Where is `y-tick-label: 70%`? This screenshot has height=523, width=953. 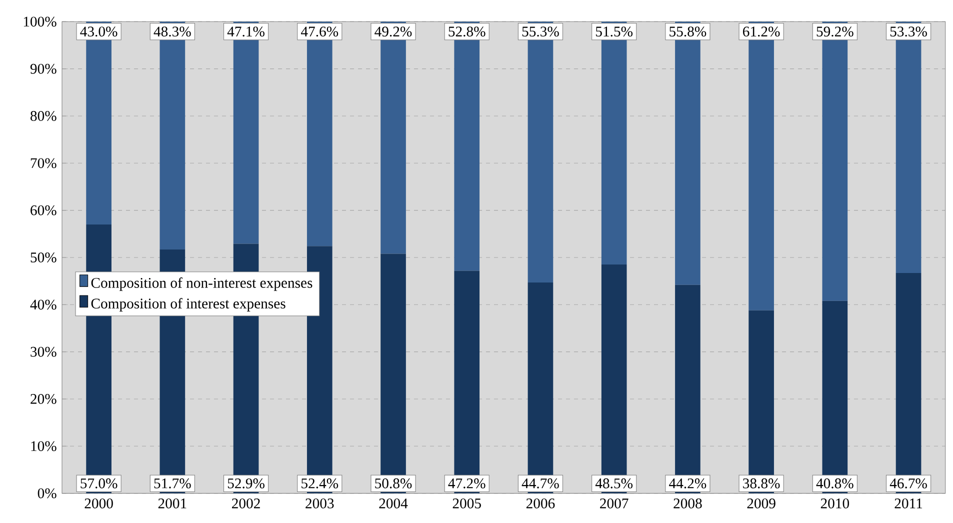
y-tick-label: 70% is located at coordinates (43, 163).